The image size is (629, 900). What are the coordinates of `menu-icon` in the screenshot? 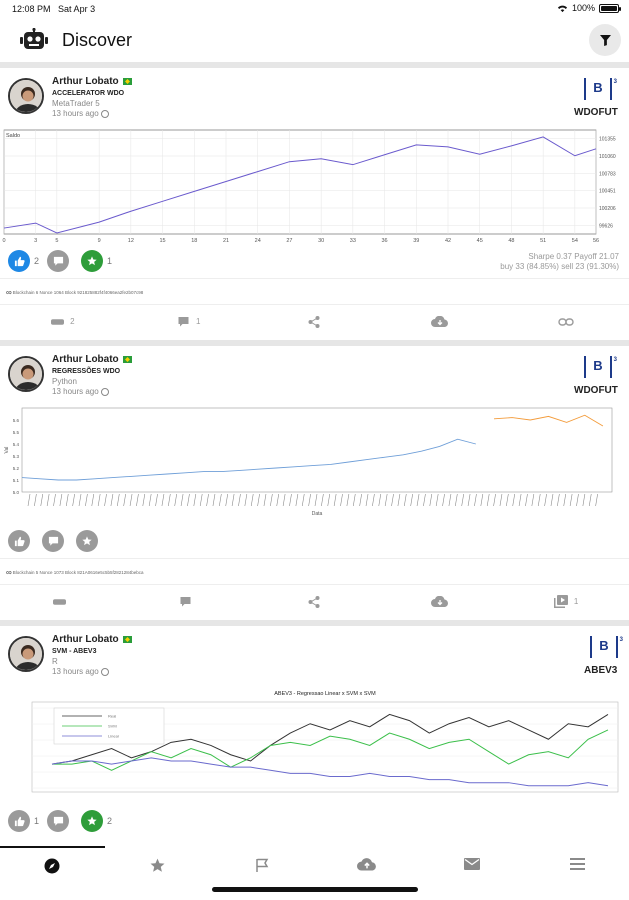 It's located at (577, 864).